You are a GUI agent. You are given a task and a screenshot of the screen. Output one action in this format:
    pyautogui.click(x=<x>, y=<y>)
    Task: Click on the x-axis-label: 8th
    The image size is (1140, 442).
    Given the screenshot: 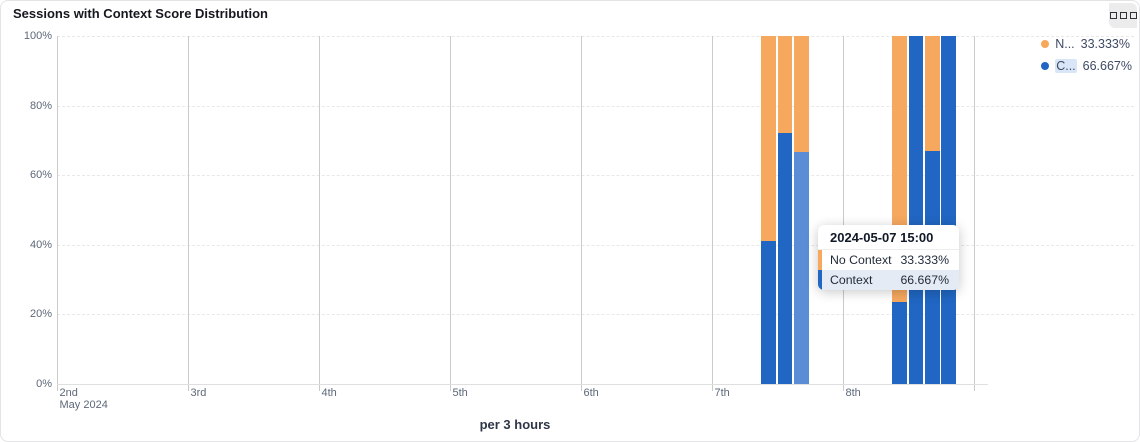 What is the action you would take?
    pyautogui.click(x=853, y=393)
    